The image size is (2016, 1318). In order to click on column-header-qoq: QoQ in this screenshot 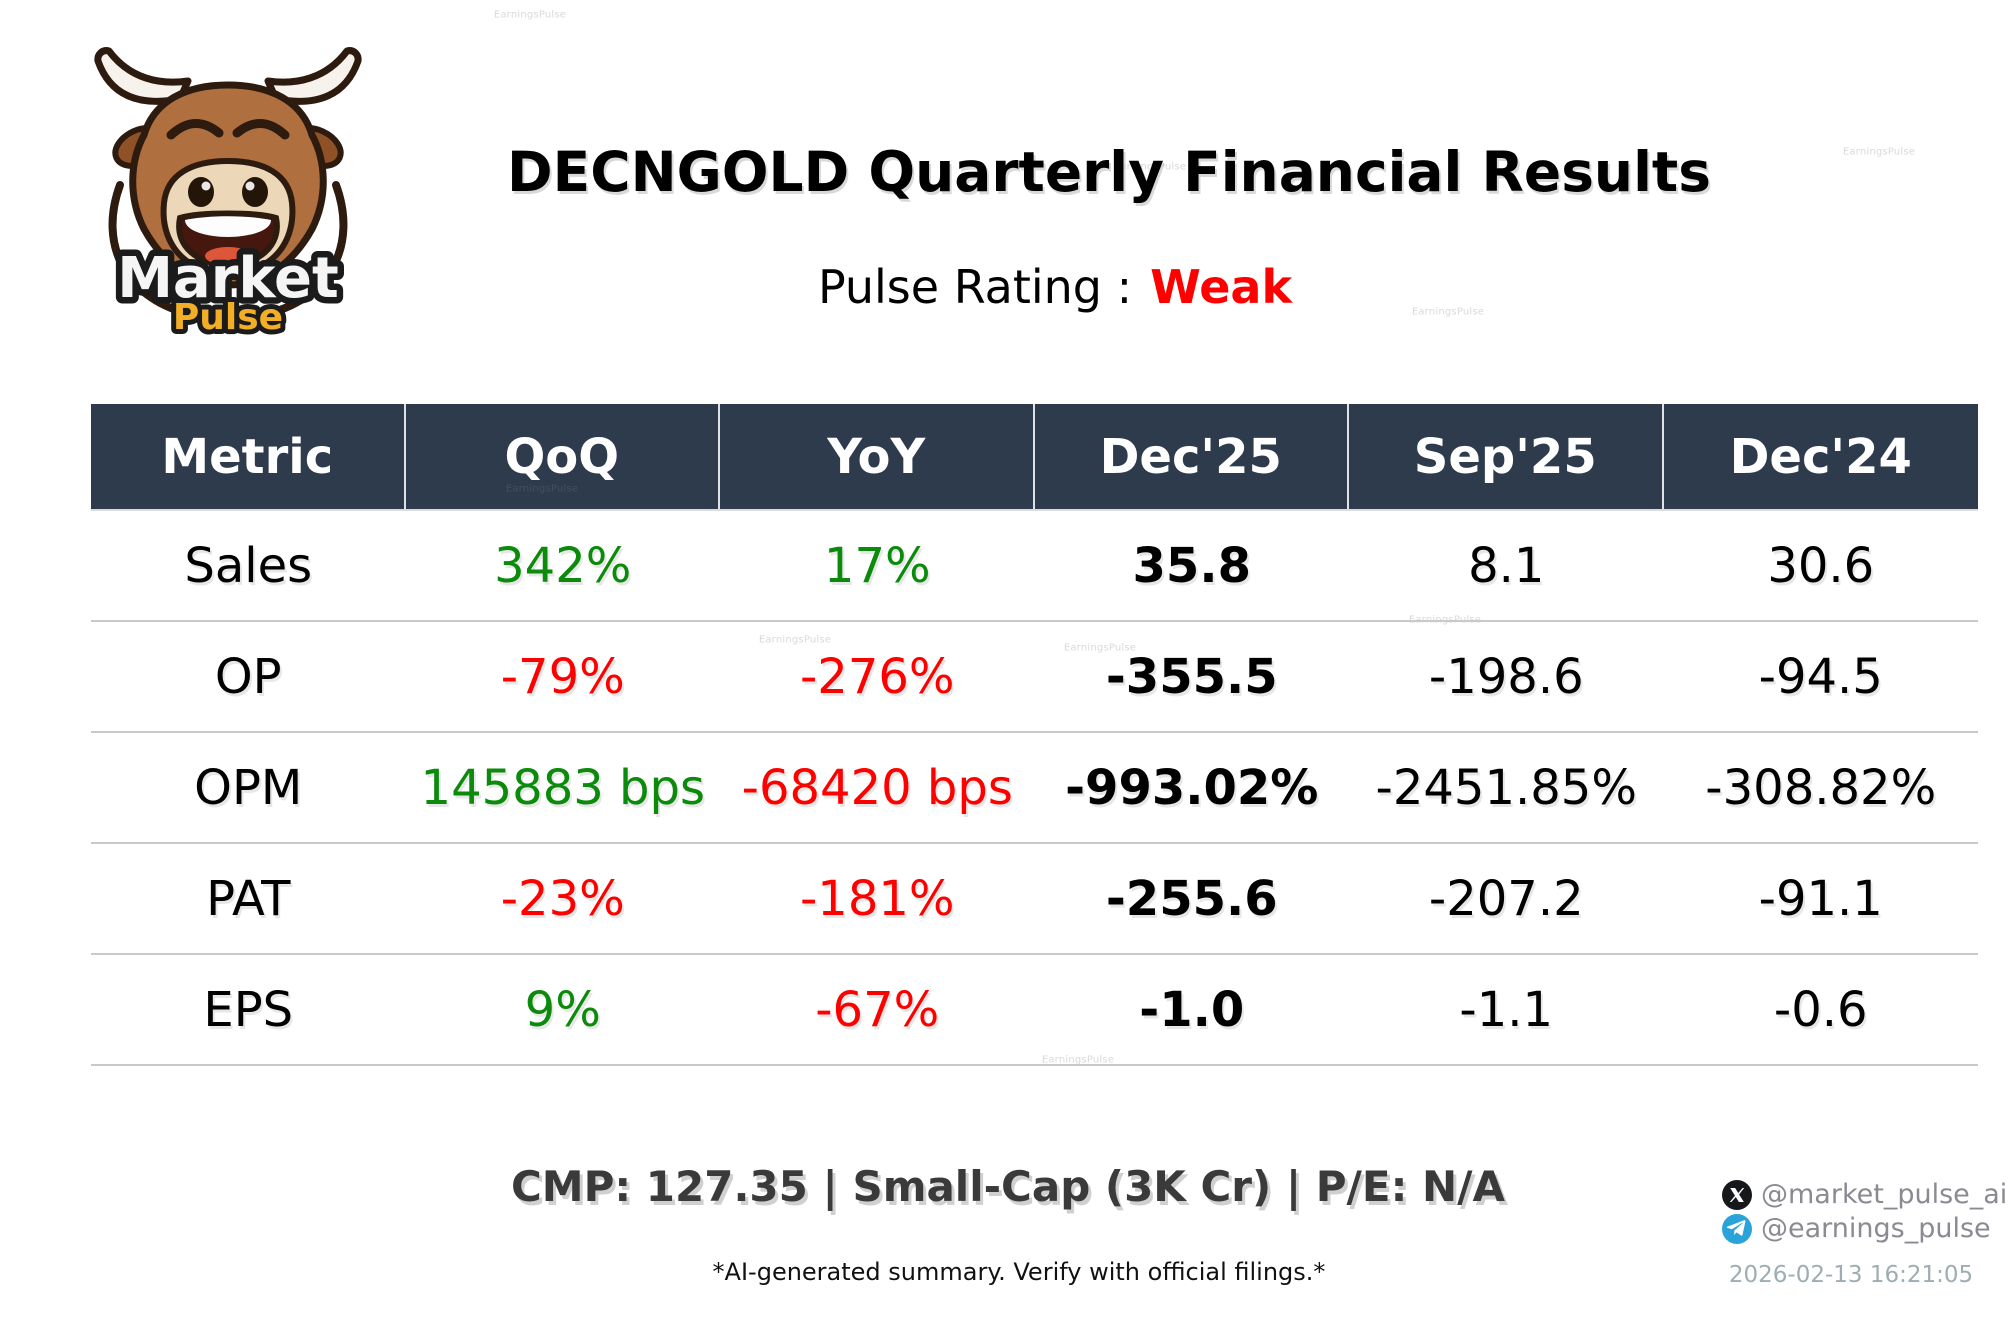, I will do `click(563, 456)`.